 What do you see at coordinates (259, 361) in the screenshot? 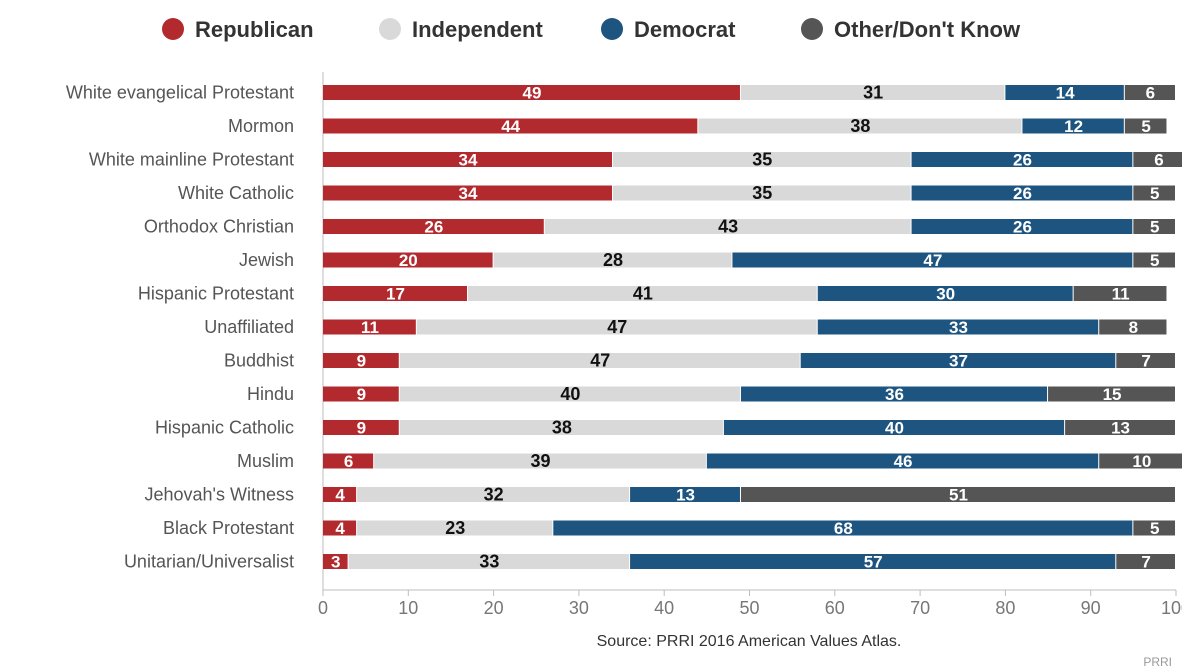
I see `category-label: Buddhist` at bounding box center [259, 361].